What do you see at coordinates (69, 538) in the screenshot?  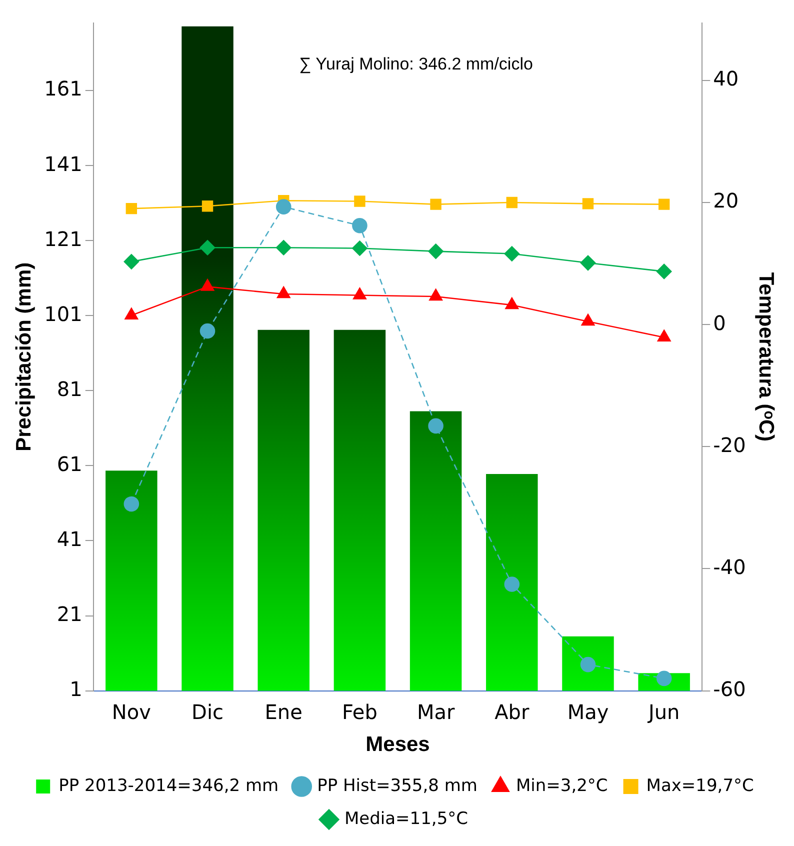 I see `y-tick-label: 41` at bounding box center [69, 538].